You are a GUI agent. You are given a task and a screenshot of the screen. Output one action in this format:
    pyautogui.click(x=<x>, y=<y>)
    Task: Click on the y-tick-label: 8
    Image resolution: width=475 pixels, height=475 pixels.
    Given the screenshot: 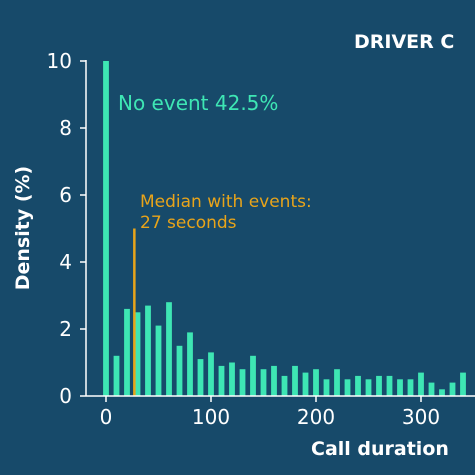 What is the action you would take?
    pyautogui.click(x=65, y=128)
    